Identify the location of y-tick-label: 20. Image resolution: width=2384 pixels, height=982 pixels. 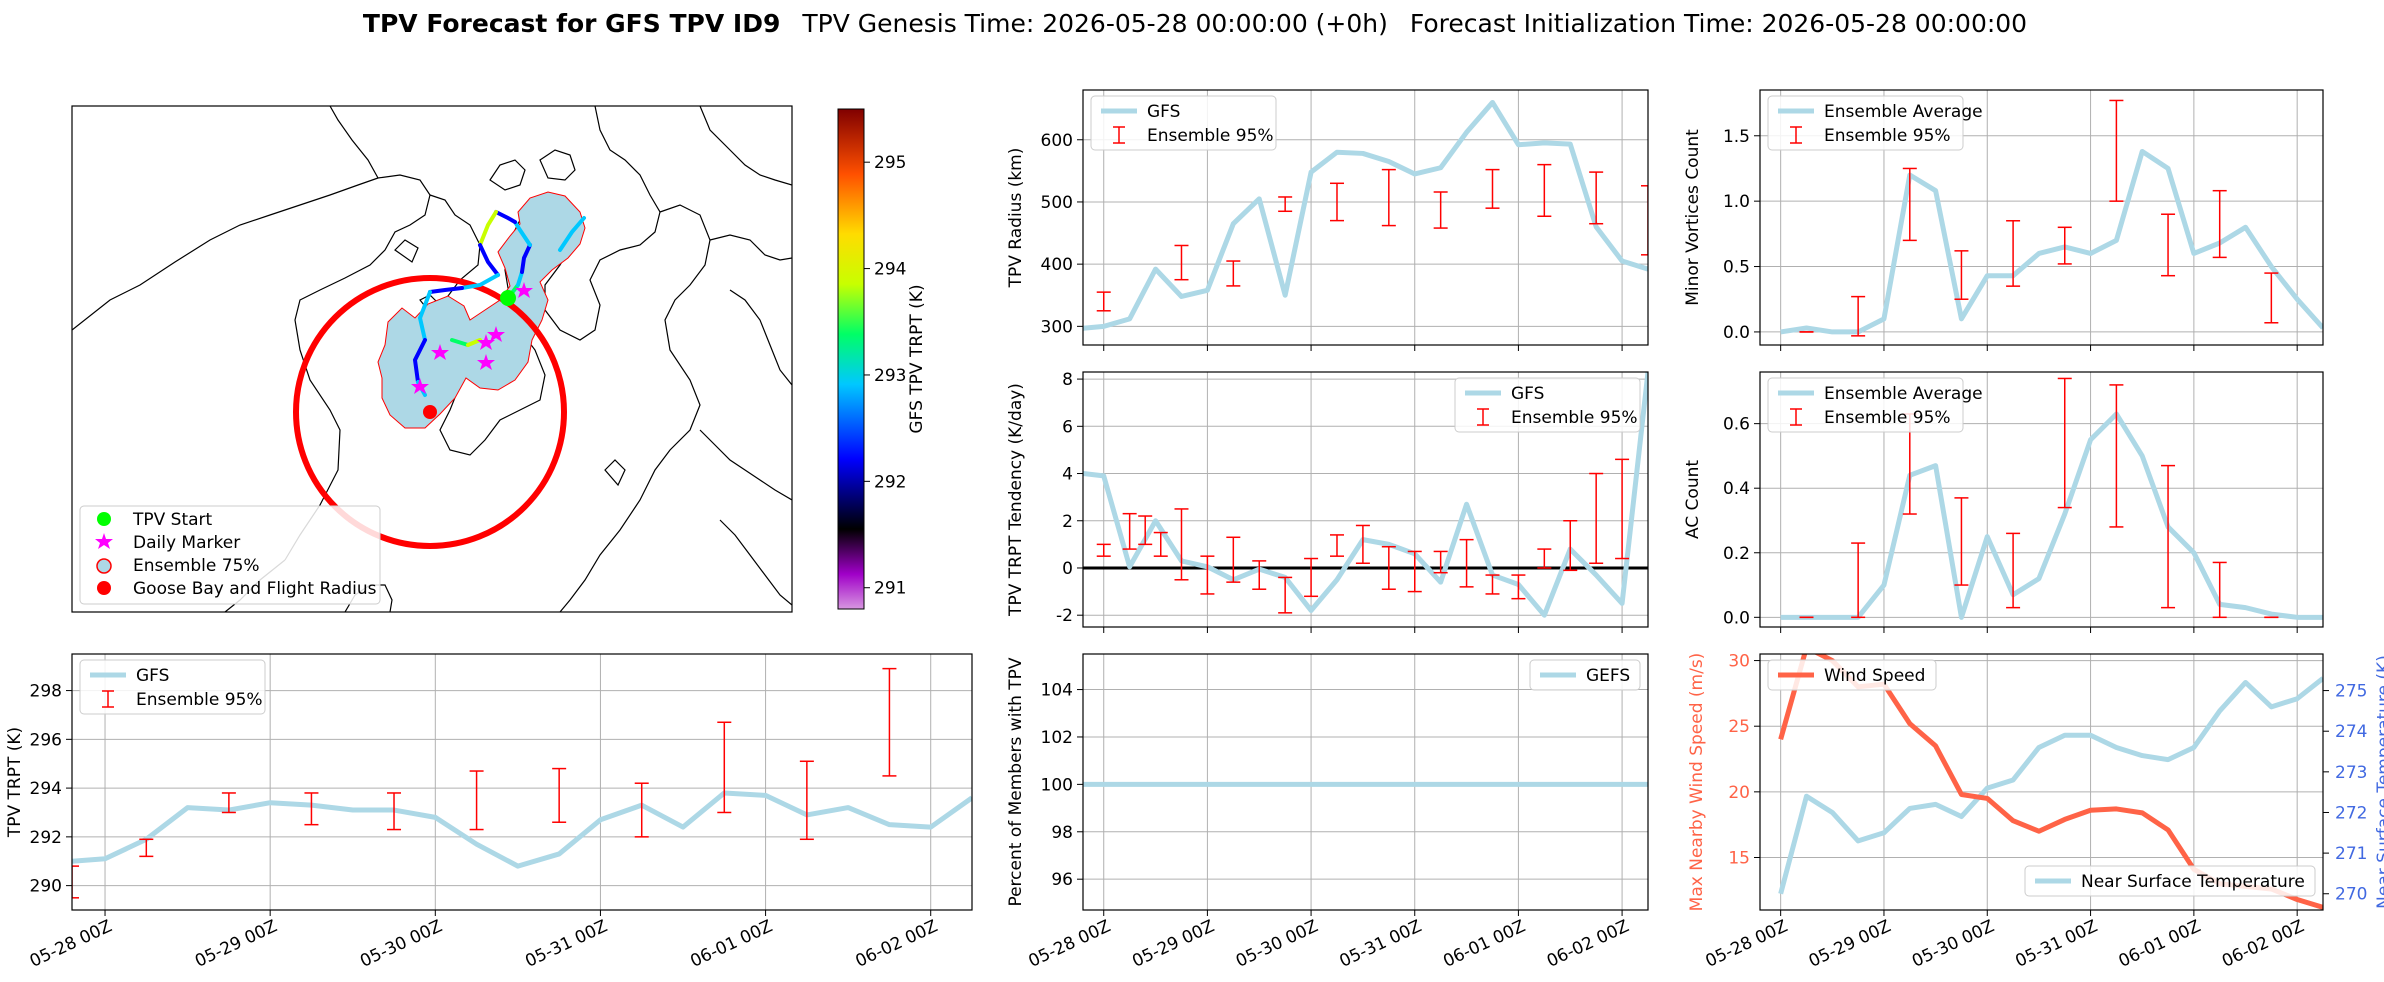
(1739, 793).